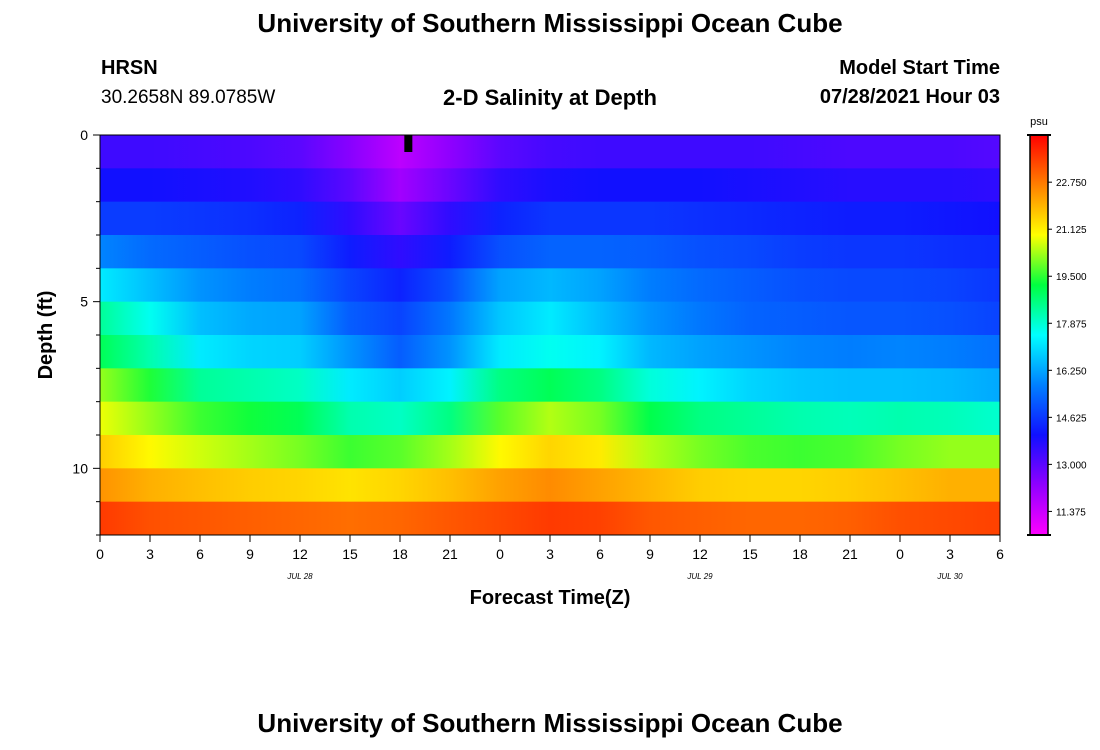  I want to click on y-tick-label: 5, so click(84, 302).